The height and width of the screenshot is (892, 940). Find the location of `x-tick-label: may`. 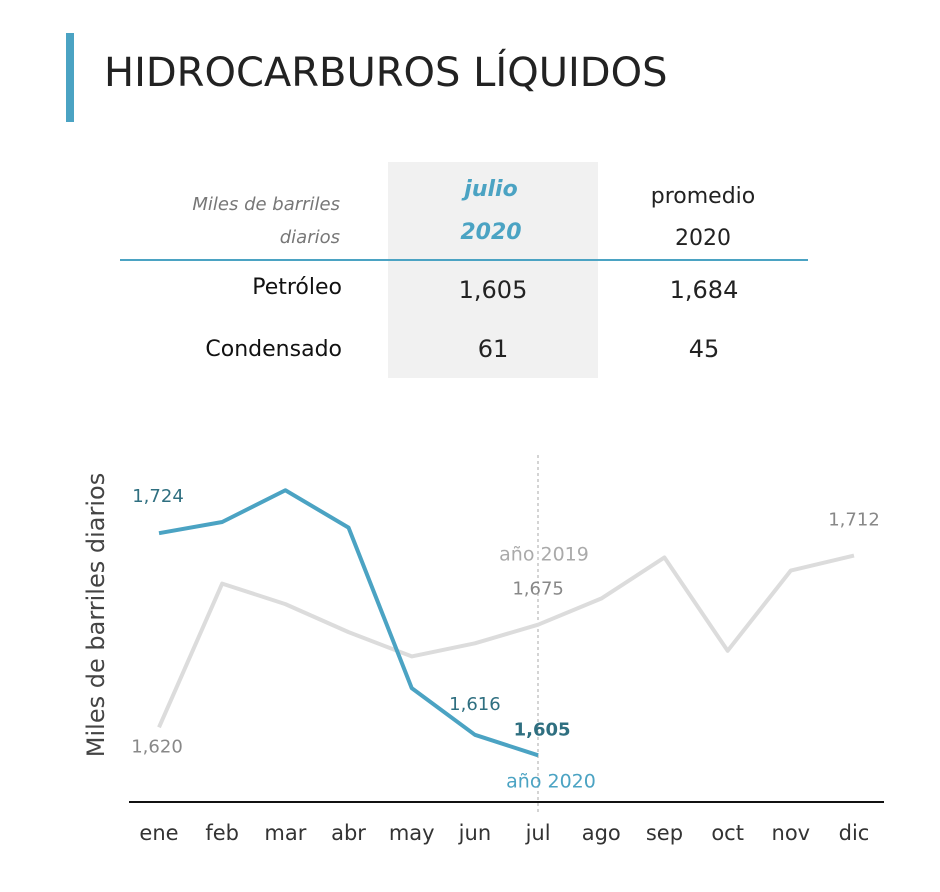

x-tick-label: may is located at coordinates (412, 833).